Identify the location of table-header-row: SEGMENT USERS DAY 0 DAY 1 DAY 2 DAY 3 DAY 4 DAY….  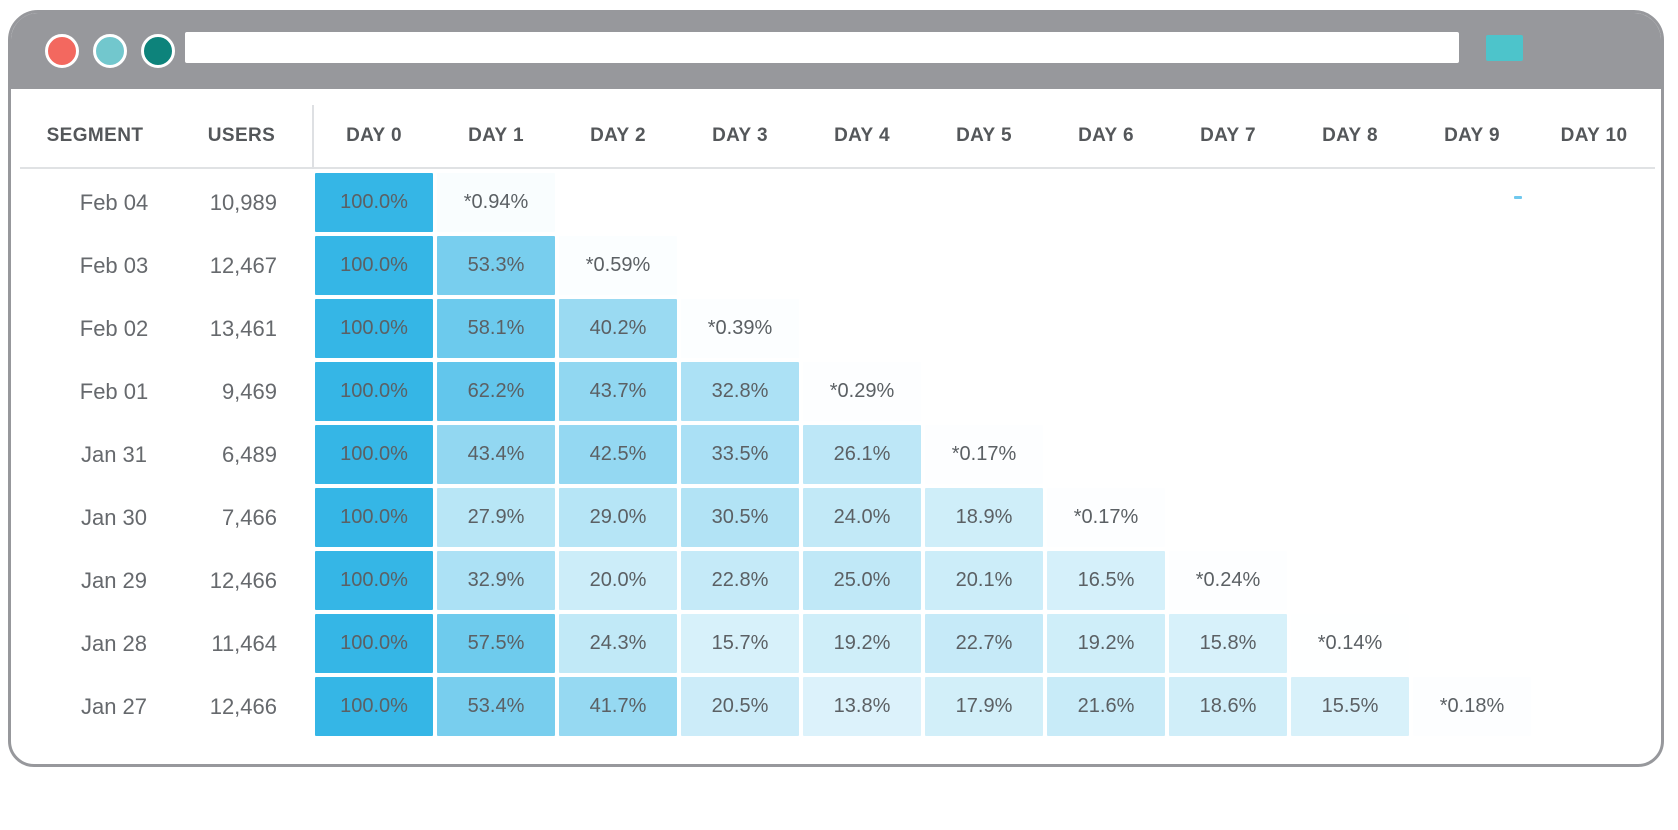
(837, 129).